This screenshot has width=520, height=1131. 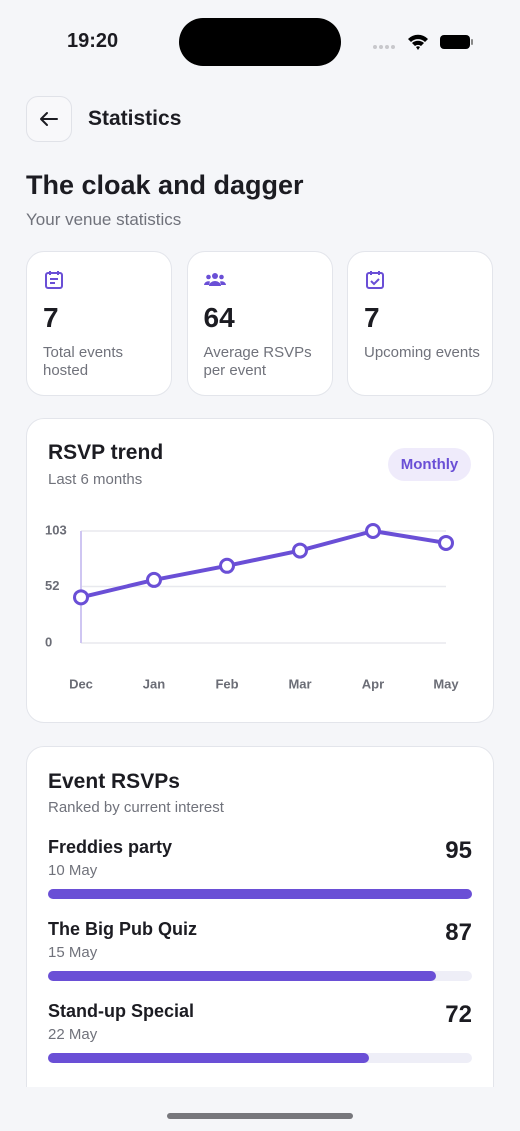 What do you see at coordinates (99, 323) in the screenshot?
I see `stat-card: 7 Total events hosted` at bounding box center [99, 323].